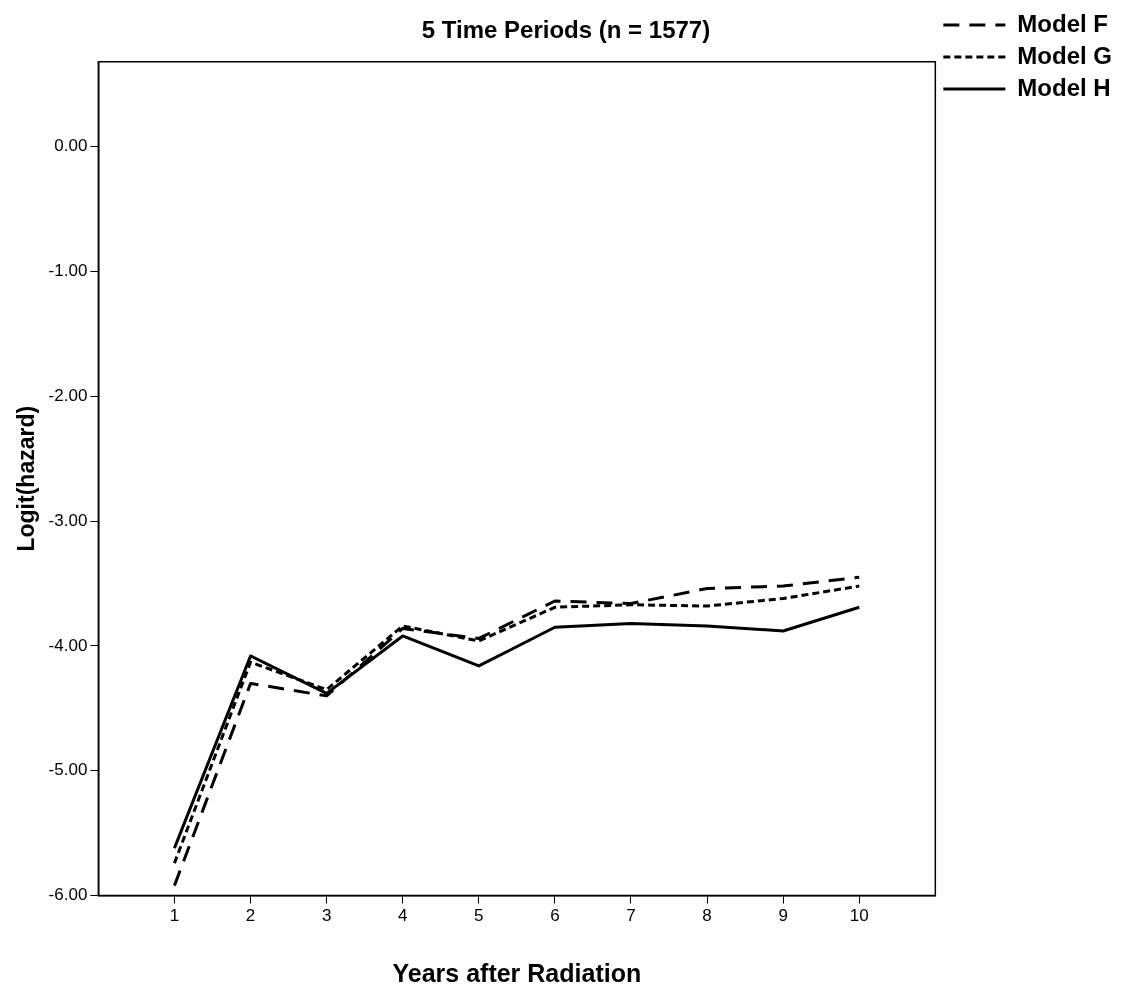 The height and width of the screenshot is (1004, 1127). What do you see at coordinates (68, 271) in the screenshot?
I see `y-tick-label: -1.00` at bounding box center [68, 271].